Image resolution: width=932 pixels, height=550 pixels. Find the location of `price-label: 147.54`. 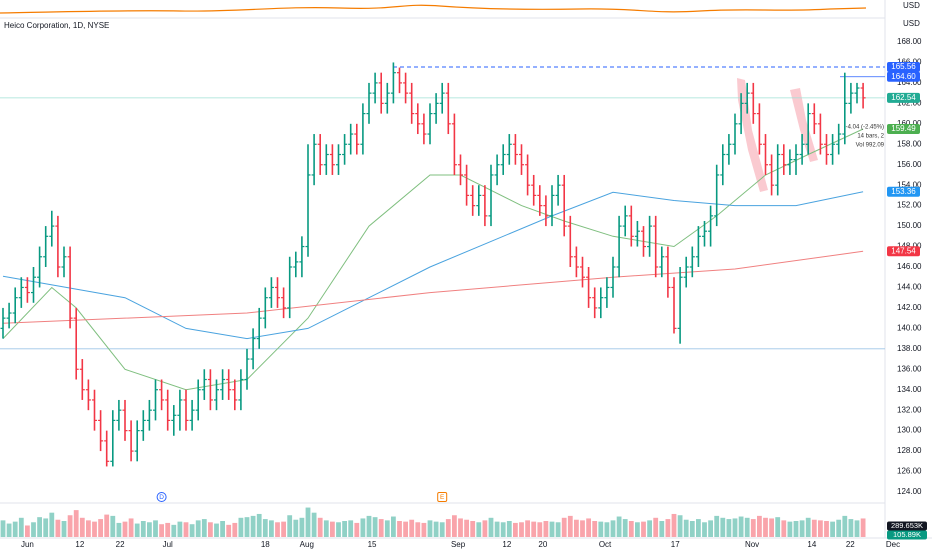

price-label: 147.54 is located at coordinates (903, 250).